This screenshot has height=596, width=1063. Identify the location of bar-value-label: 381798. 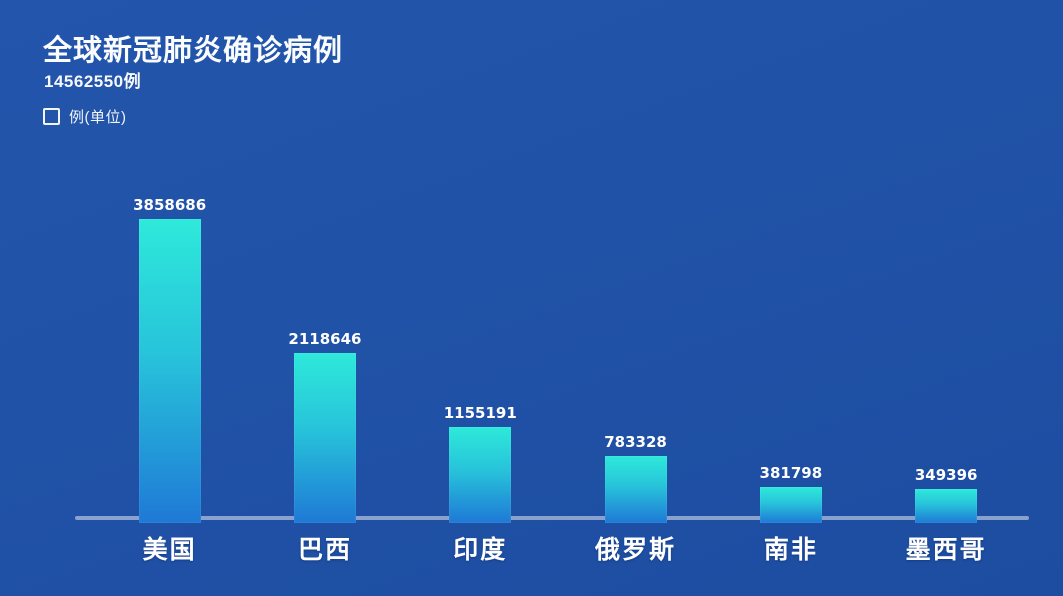
(791, 473).